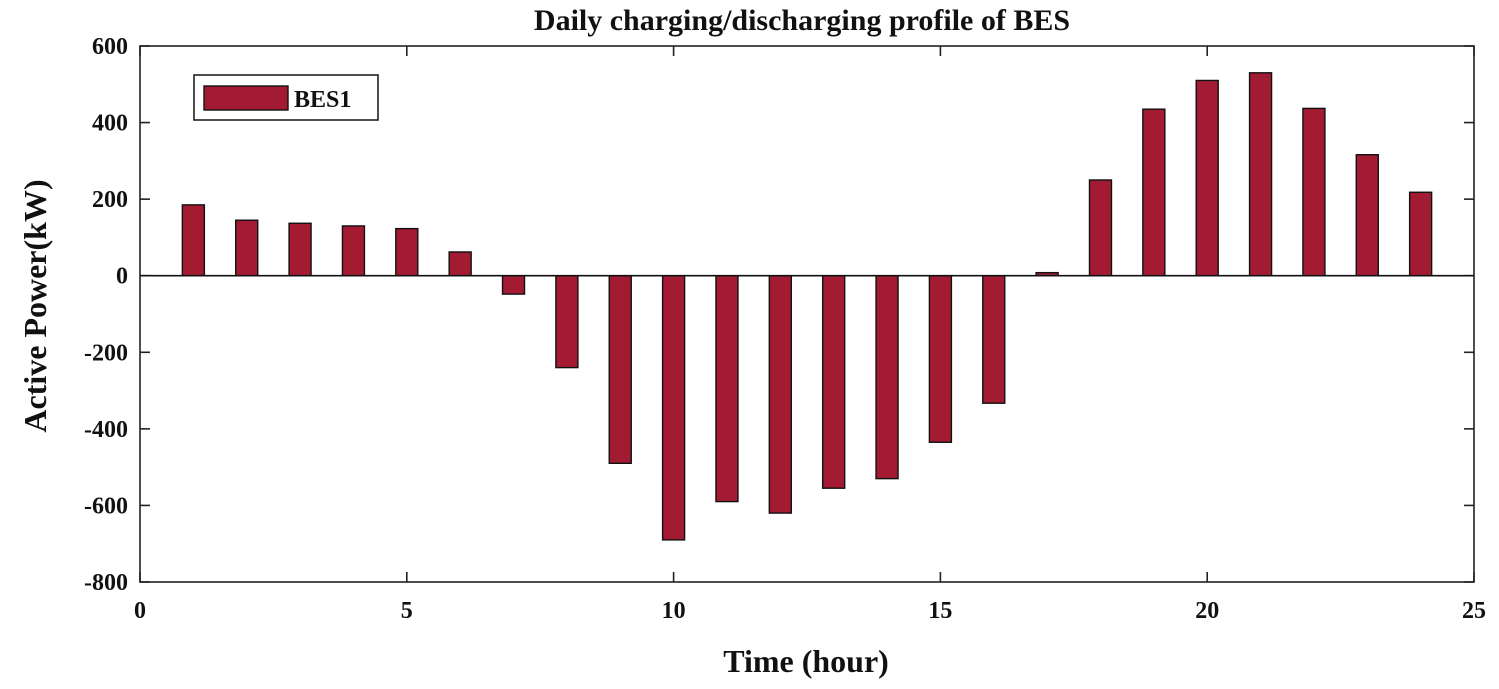  I want to click on y-tick-label: 400, so click(110, 124).